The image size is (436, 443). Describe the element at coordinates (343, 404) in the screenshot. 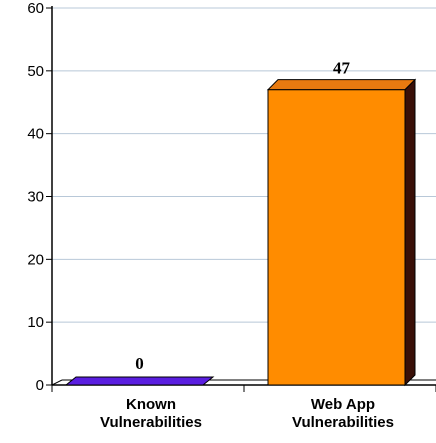

I see `x-category-label-line: Web App` at that location.